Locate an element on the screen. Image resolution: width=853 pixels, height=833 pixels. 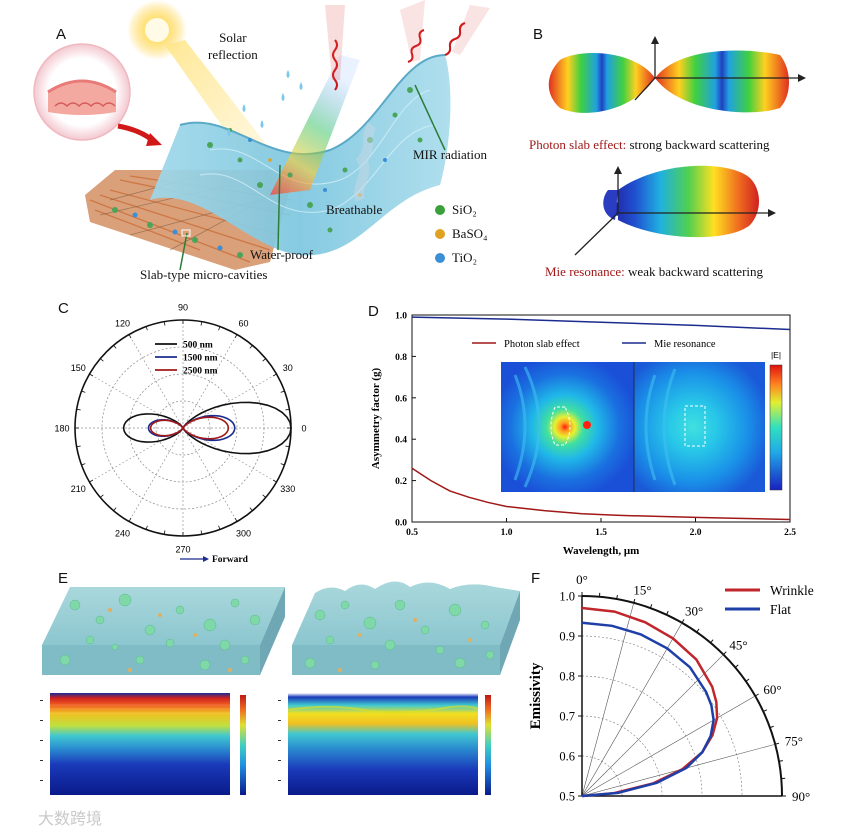
photon-slab-name: Photon slab effect: is located at coordinates (578, 144).